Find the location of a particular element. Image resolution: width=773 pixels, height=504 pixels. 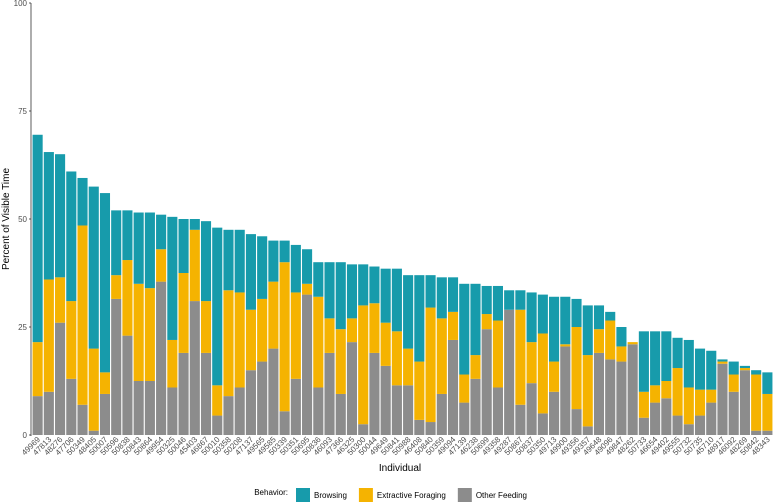

y-axis-title: Percent of Visible Time is located at coordinates (6, 219).